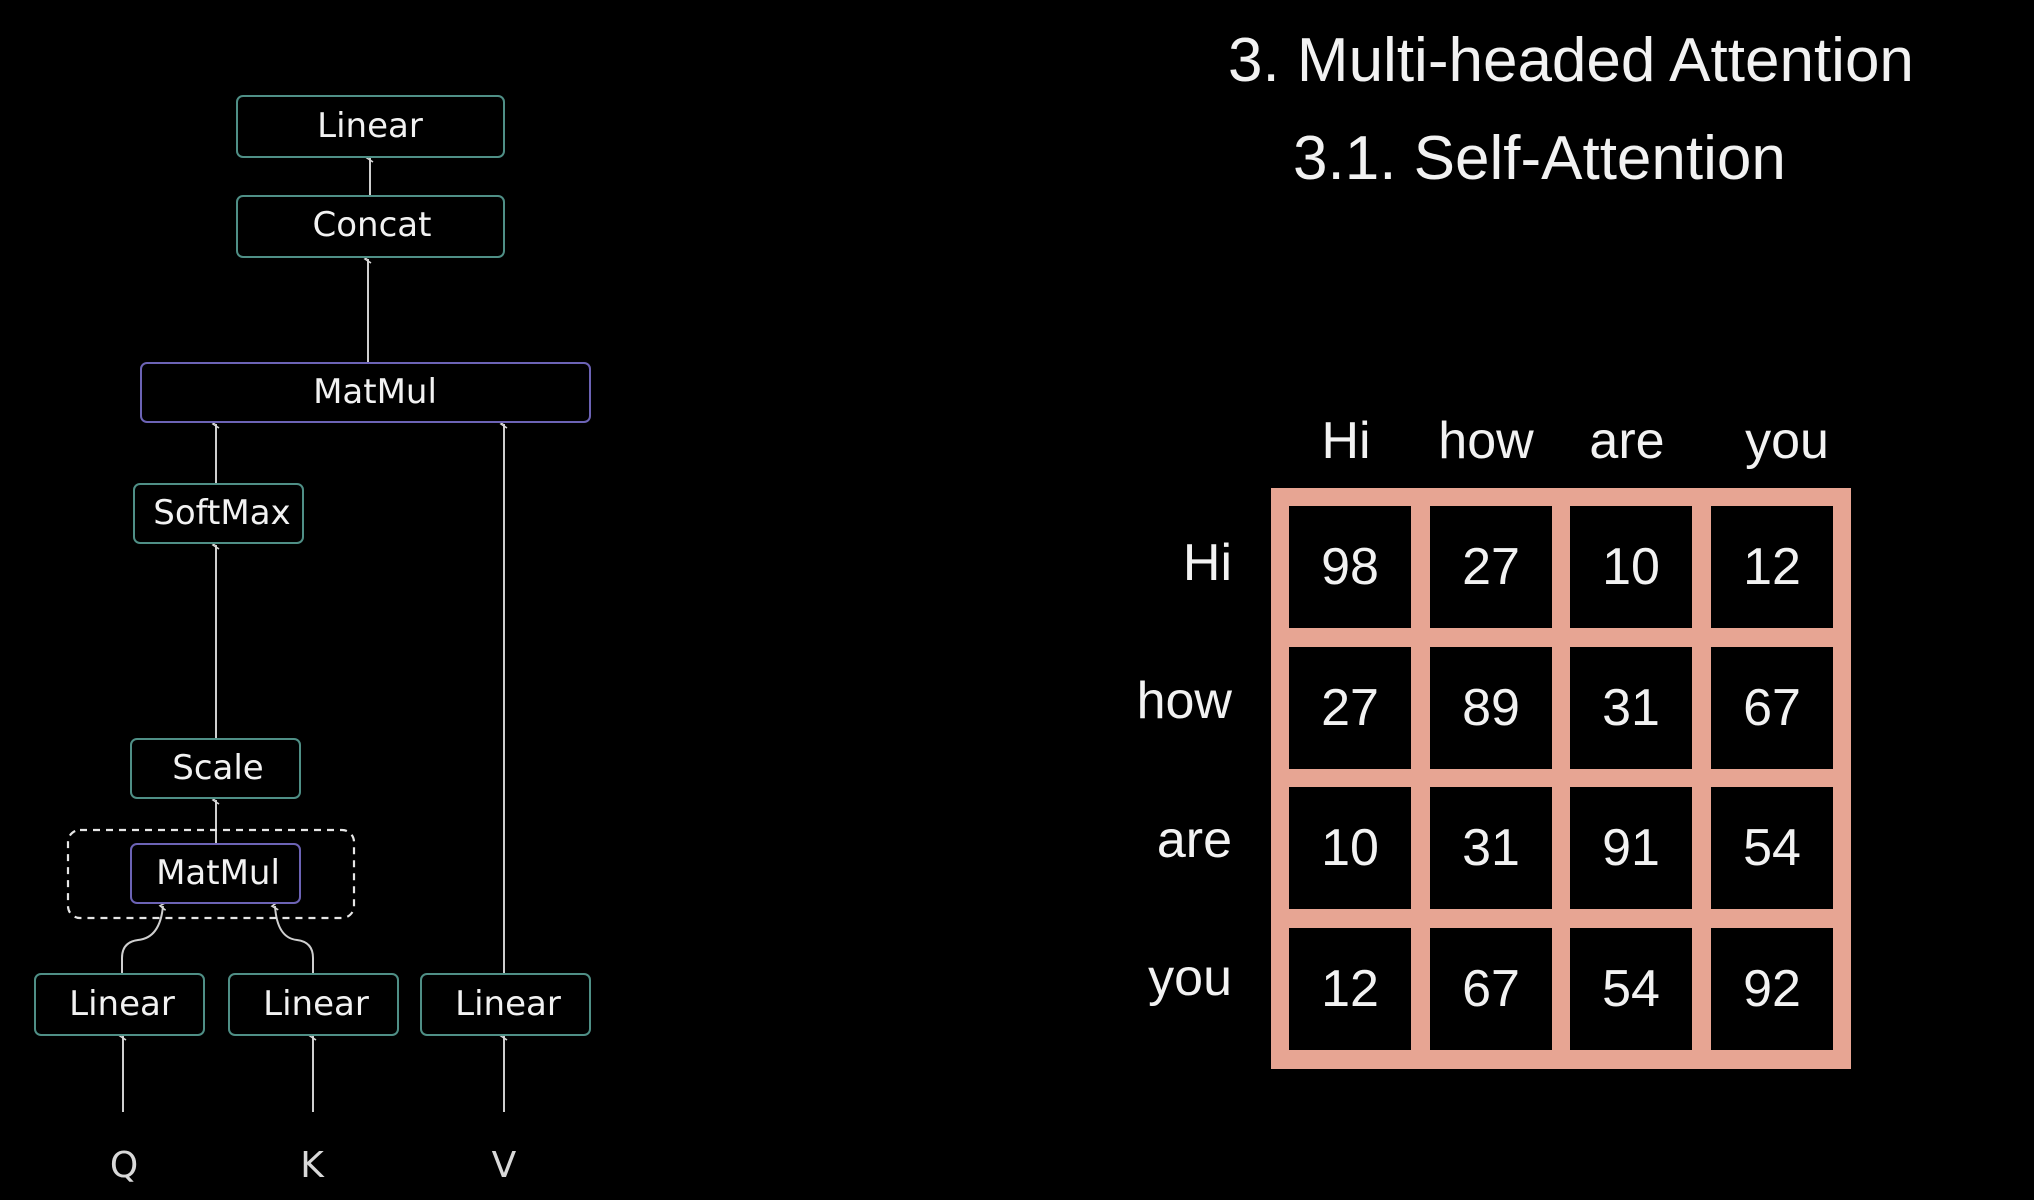 The height and width of the screenshot is (1200, 2034). I want to click on slide-title: 3. Multi-headed Attention, so click(1571, 60).